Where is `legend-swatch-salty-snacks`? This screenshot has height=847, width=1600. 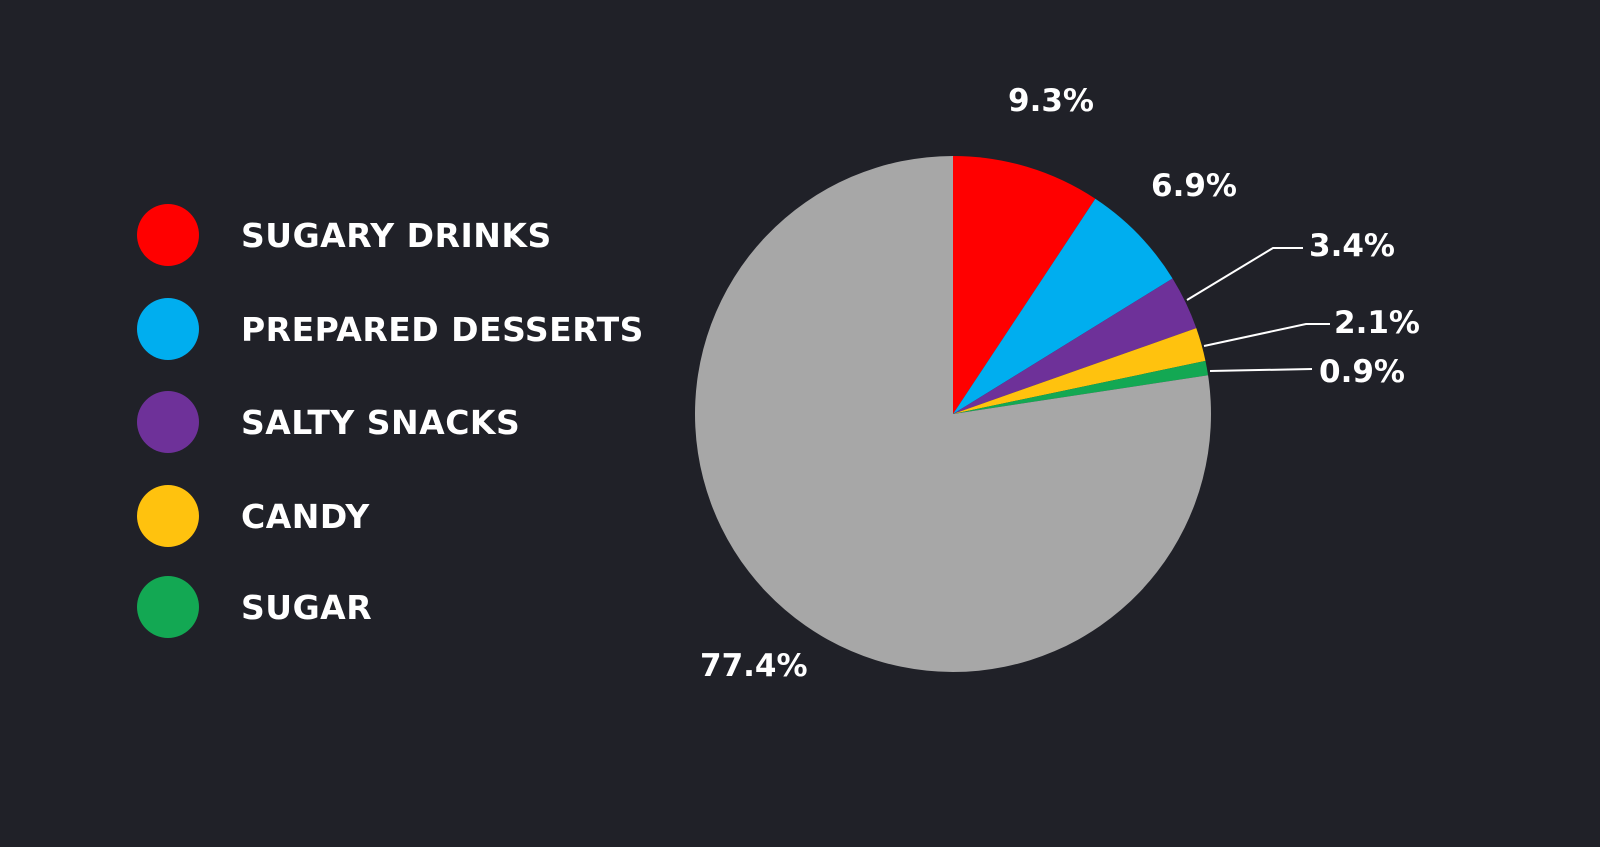 legend-swatch-salty-snacks is located at coordinates (168, 422).